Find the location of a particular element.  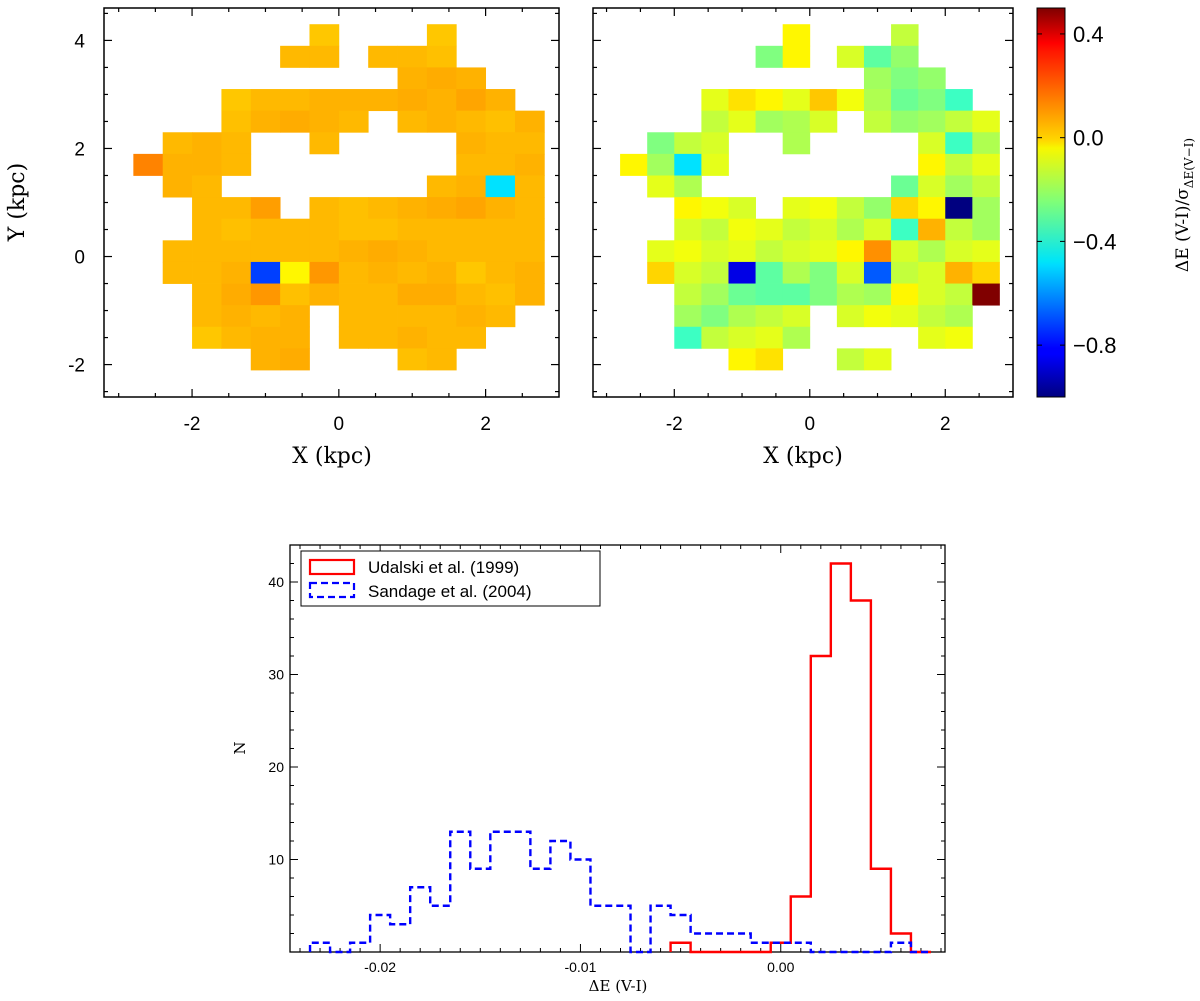

heatmap-left-ylabel: Y (kpc) is located at coordinates (17, 202).